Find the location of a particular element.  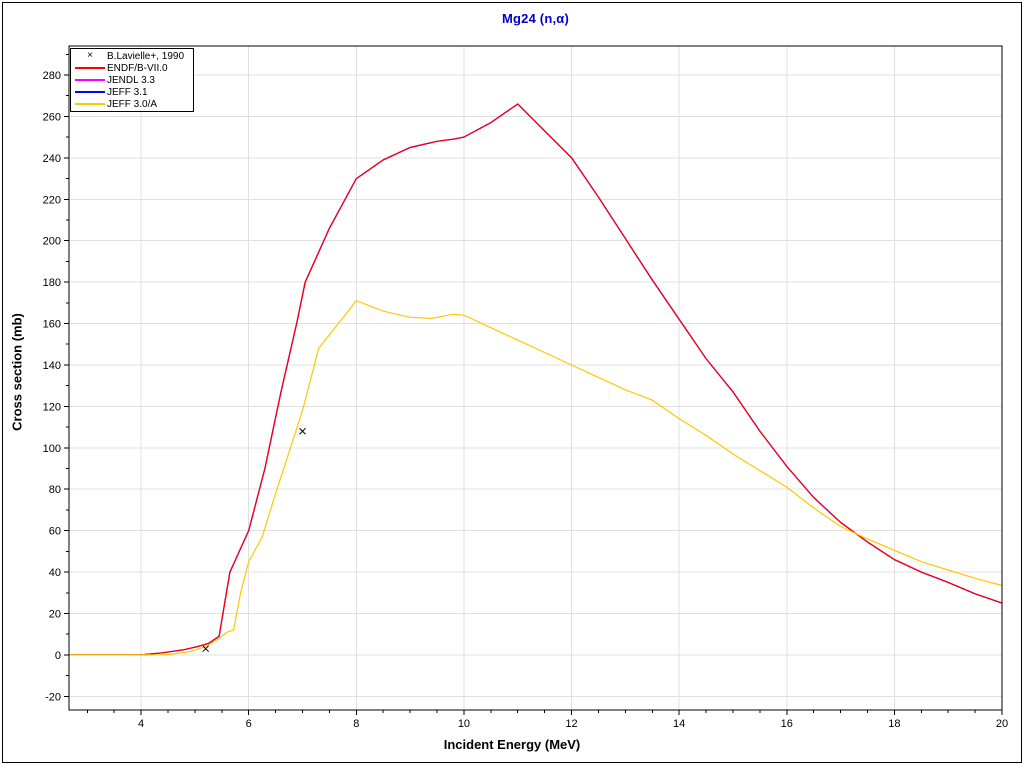

x-tick-label: 14 is located at coordinates (679, 724).